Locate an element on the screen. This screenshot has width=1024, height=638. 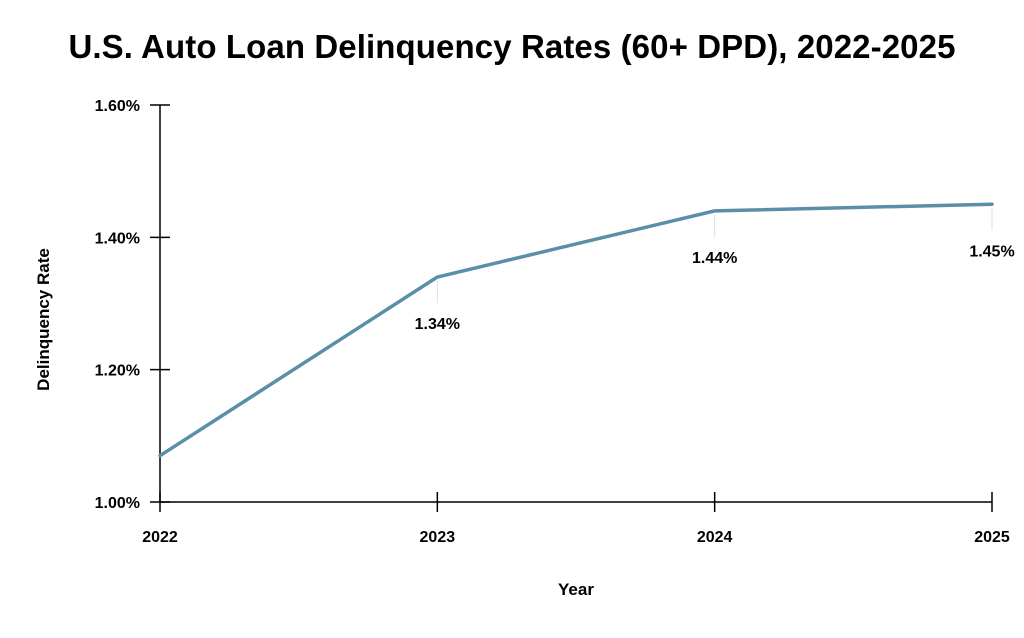
data-label: 1.34% is located at coordinates (437, 324).